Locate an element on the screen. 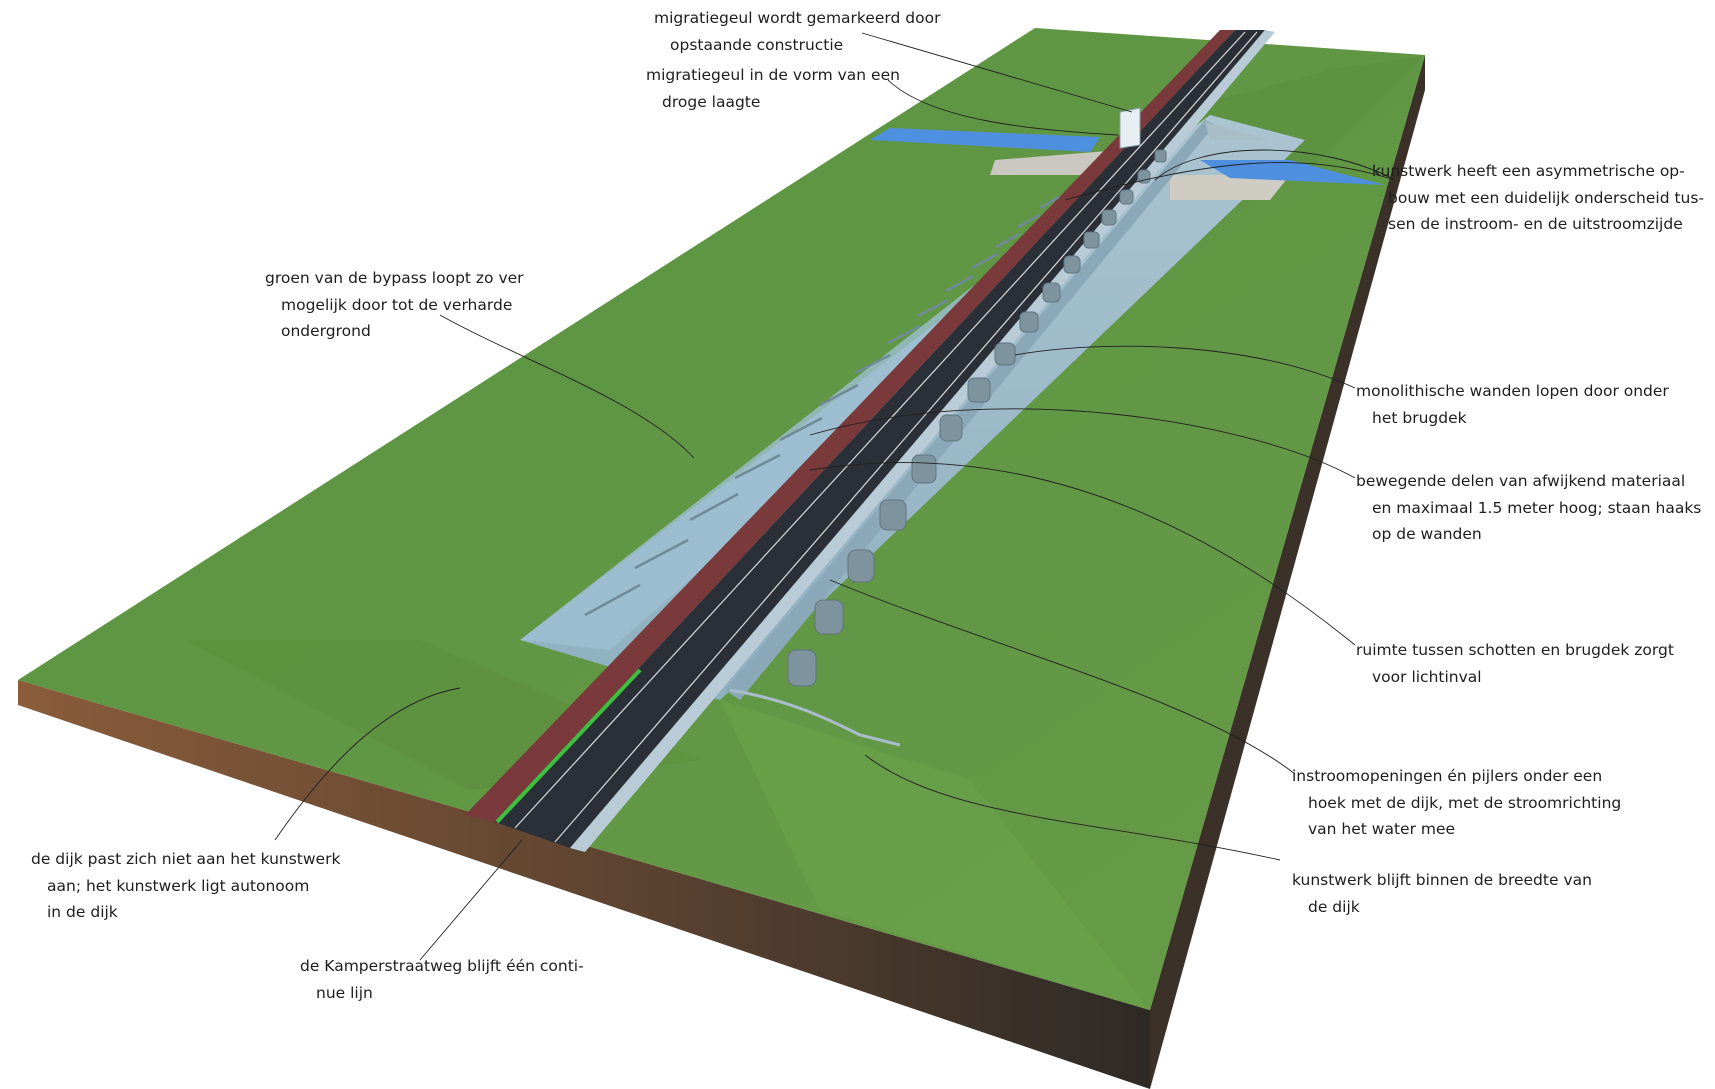  wingwall is located at coordinates (1237, 131).